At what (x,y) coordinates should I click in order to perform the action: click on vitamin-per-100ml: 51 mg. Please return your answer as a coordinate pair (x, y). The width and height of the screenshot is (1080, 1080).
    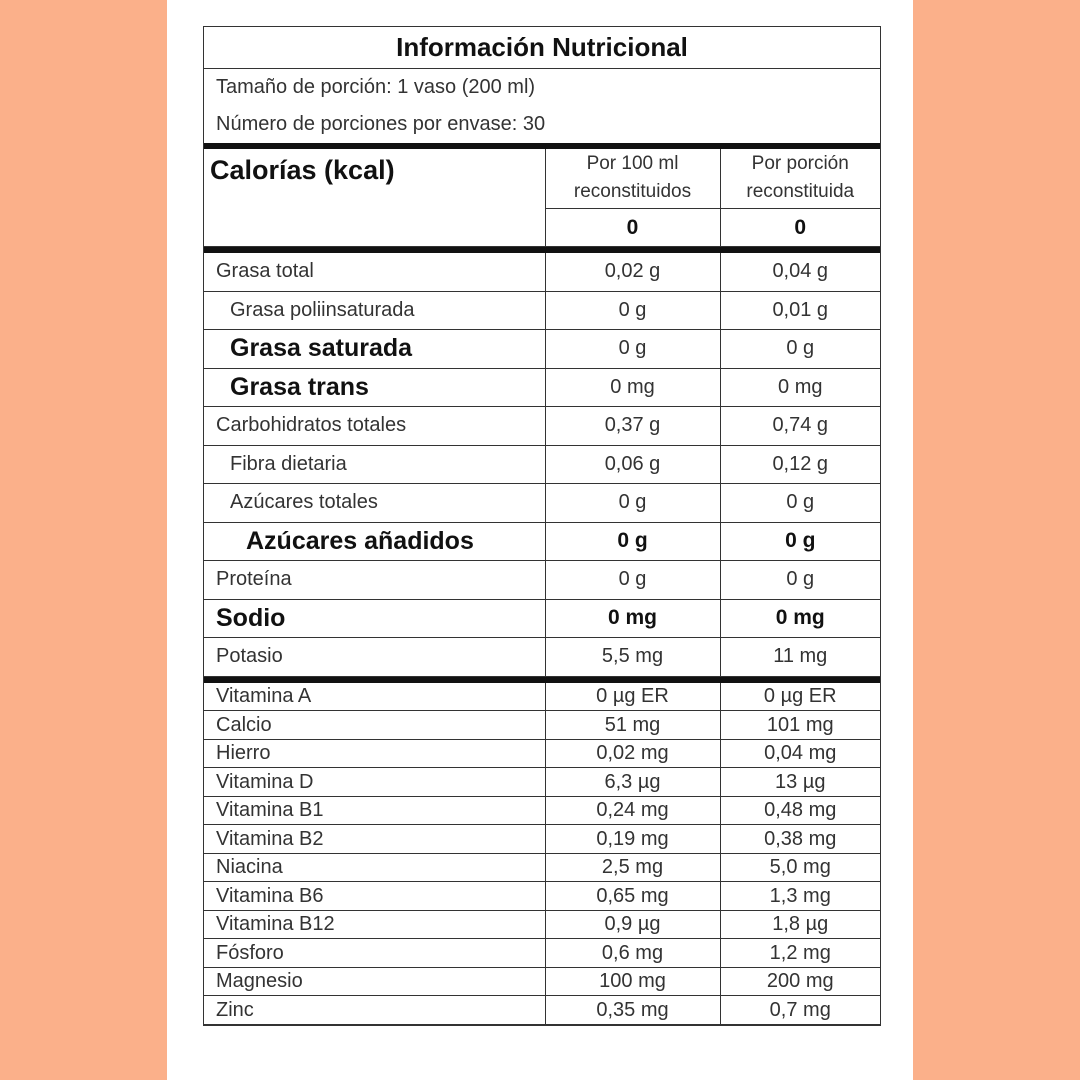
    Looking at the image, I should click on (632, 725).